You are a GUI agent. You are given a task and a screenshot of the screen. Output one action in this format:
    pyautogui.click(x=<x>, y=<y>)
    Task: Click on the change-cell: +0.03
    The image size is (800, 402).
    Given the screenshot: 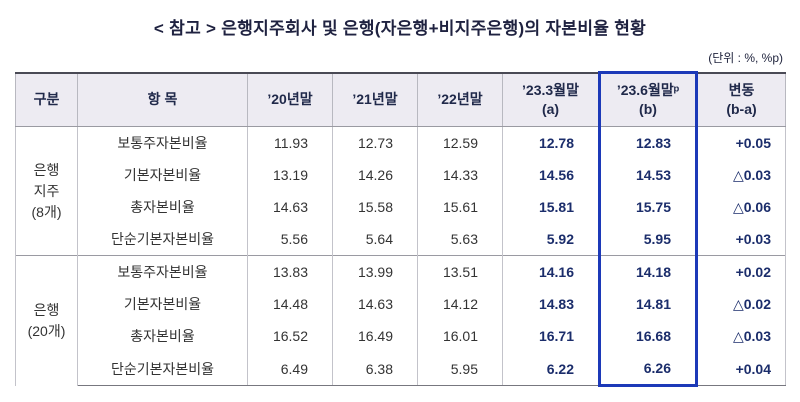 What is the action you would take?
    pyautogui.click(x=741, y=239)
    